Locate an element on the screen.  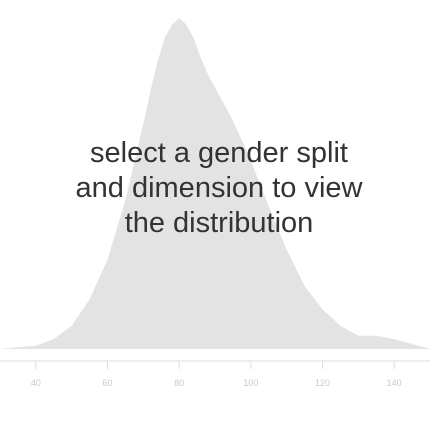
x-axis-ticks: 40 60 80 100 120 140 is located at coordinates (216, 374).